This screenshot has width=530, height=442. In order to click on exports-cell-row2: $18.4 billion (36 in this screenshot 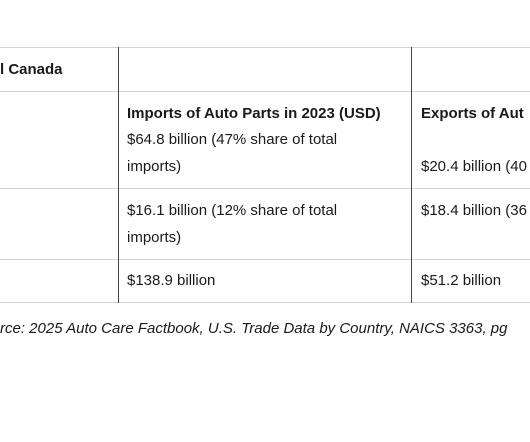, I will do `click(474, 210)`.